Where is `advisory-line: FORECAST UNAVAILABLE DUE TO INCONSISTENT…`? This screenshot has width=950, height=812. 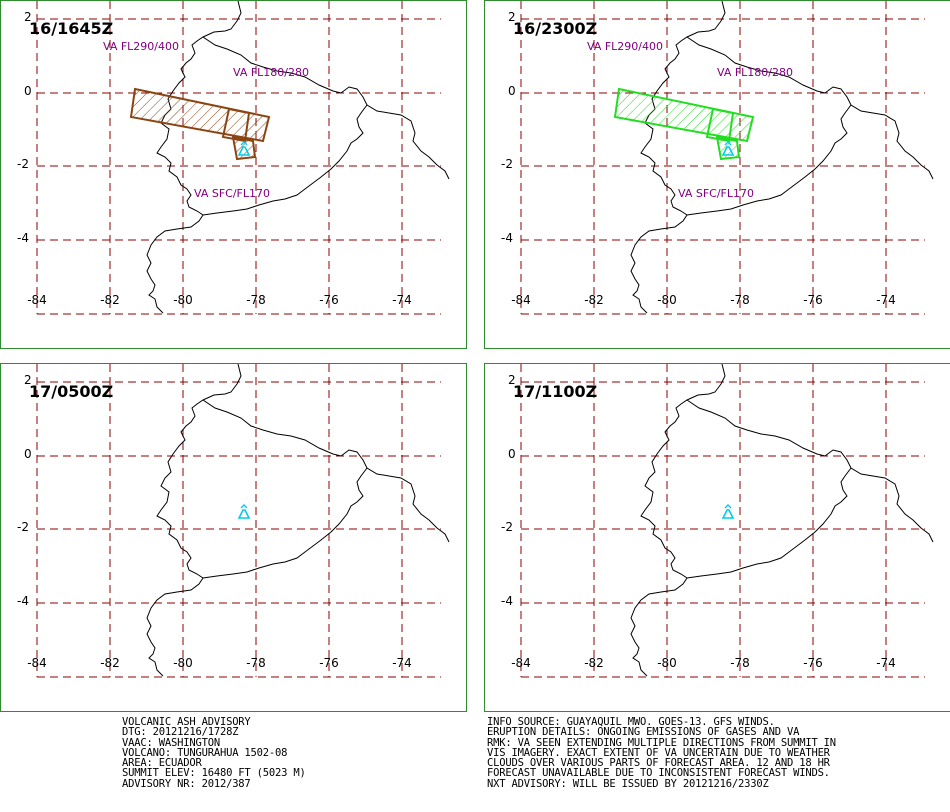 advisory-line: FORECAST UNAVAILABLE DUE TO INCONSISTENT… is located at coordinates (658, 773).